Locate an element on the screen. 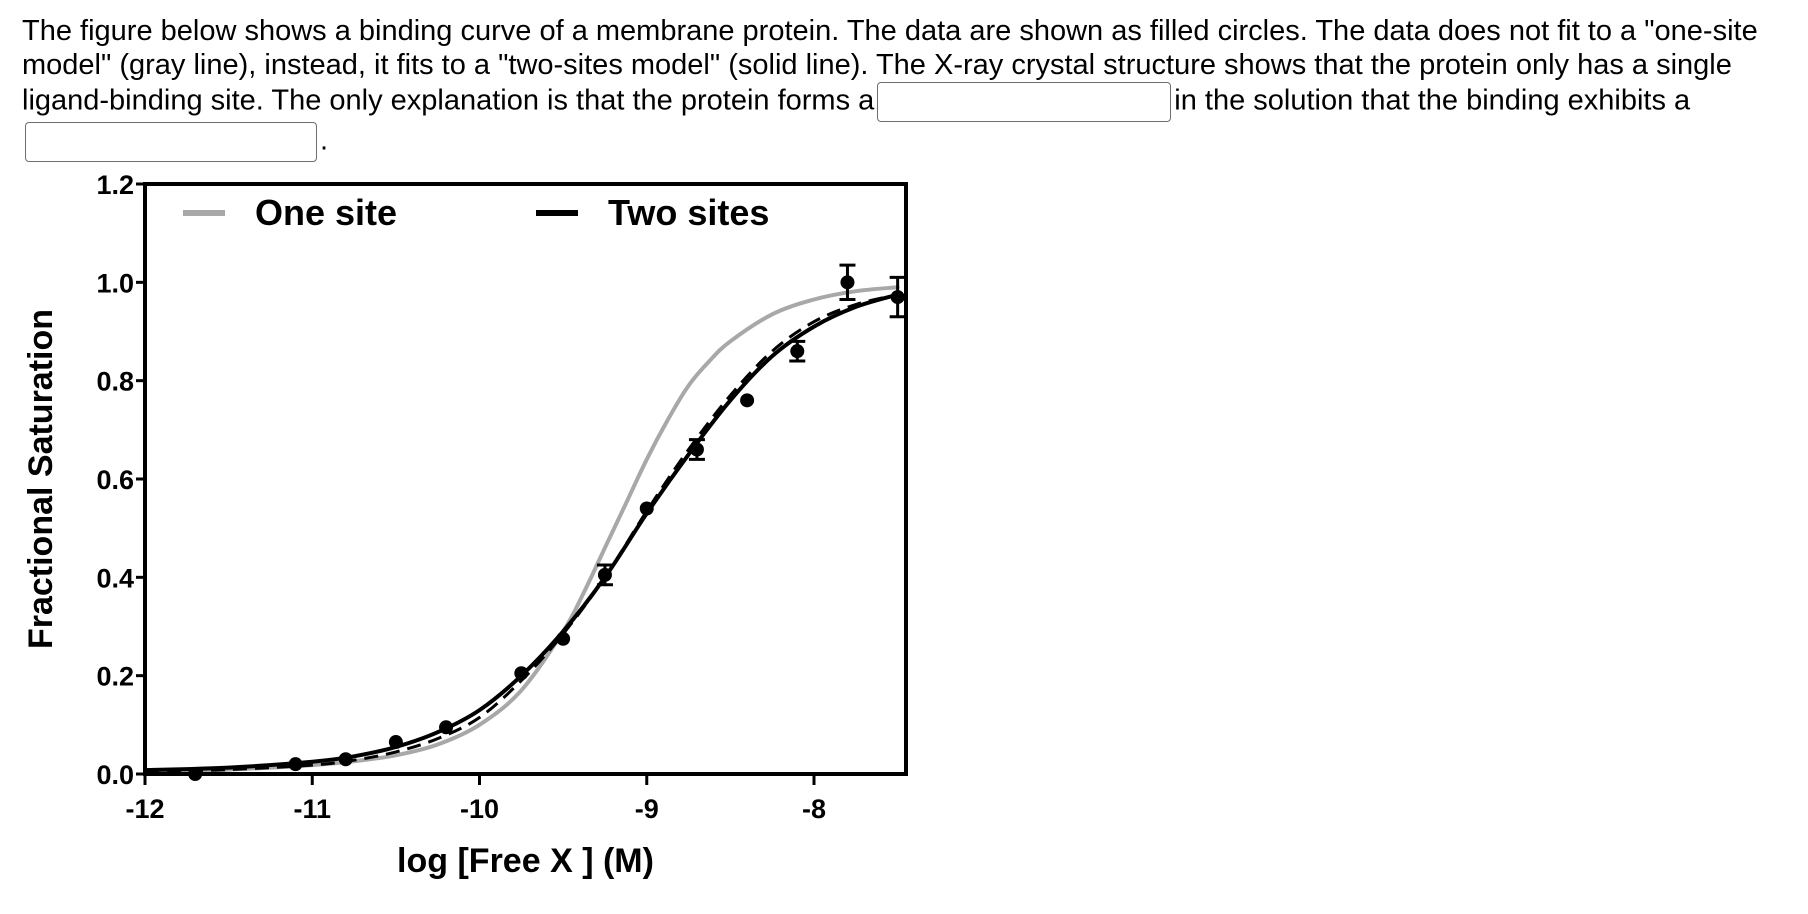 The width and height of the screenshot is (1808, 914). y-tick-label: 0.8 is located at coordinates (115, 382).